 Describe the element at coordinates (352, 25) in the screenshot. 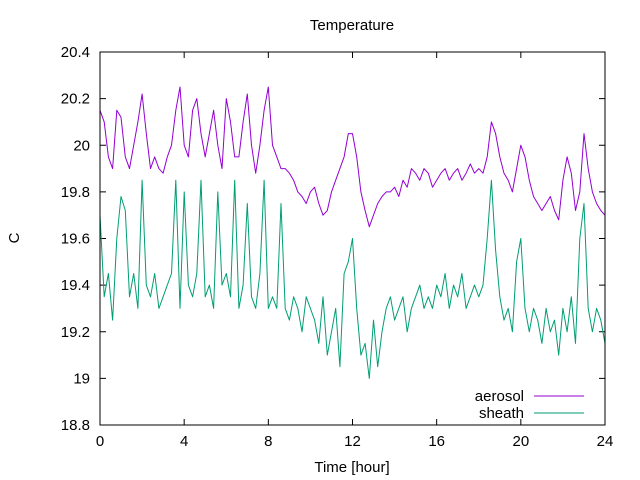

I see `chart-title: Temperature` at that location.